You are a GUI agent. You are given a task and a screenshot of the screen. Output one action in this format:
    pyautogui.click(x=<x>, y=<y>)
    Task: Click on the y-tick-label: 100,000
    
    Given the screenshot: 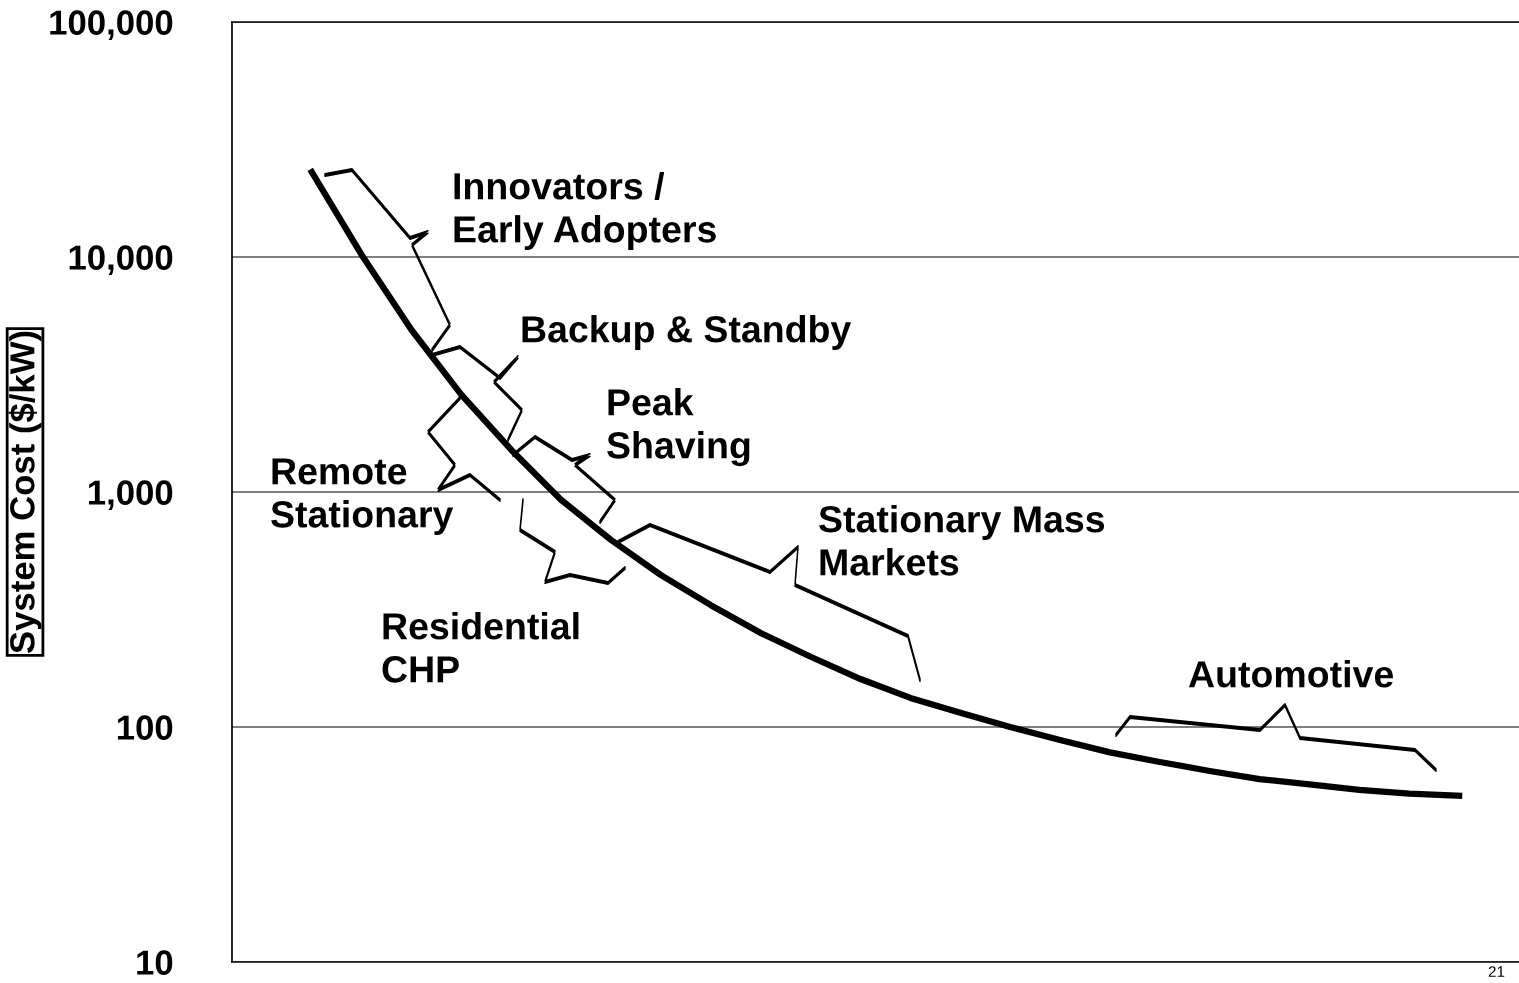 What is the action you would take?
    pyautogui.click(x=111, y=25)
    